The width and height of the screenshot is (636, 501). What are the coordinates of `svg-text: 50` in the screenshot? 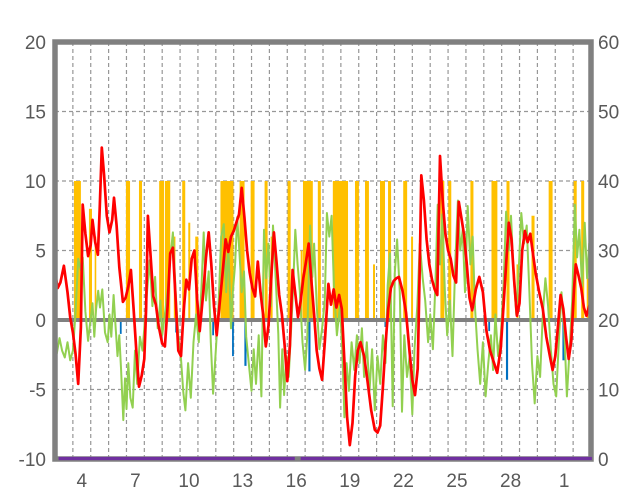 It's located at (608, 113).